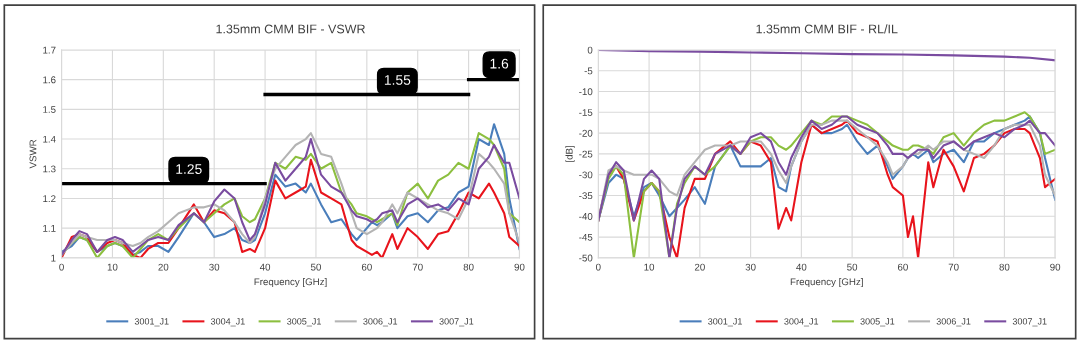 The width and height of the screenshot is (1080, 342). I want to click on annotation: 1.25, so click(189, 169).